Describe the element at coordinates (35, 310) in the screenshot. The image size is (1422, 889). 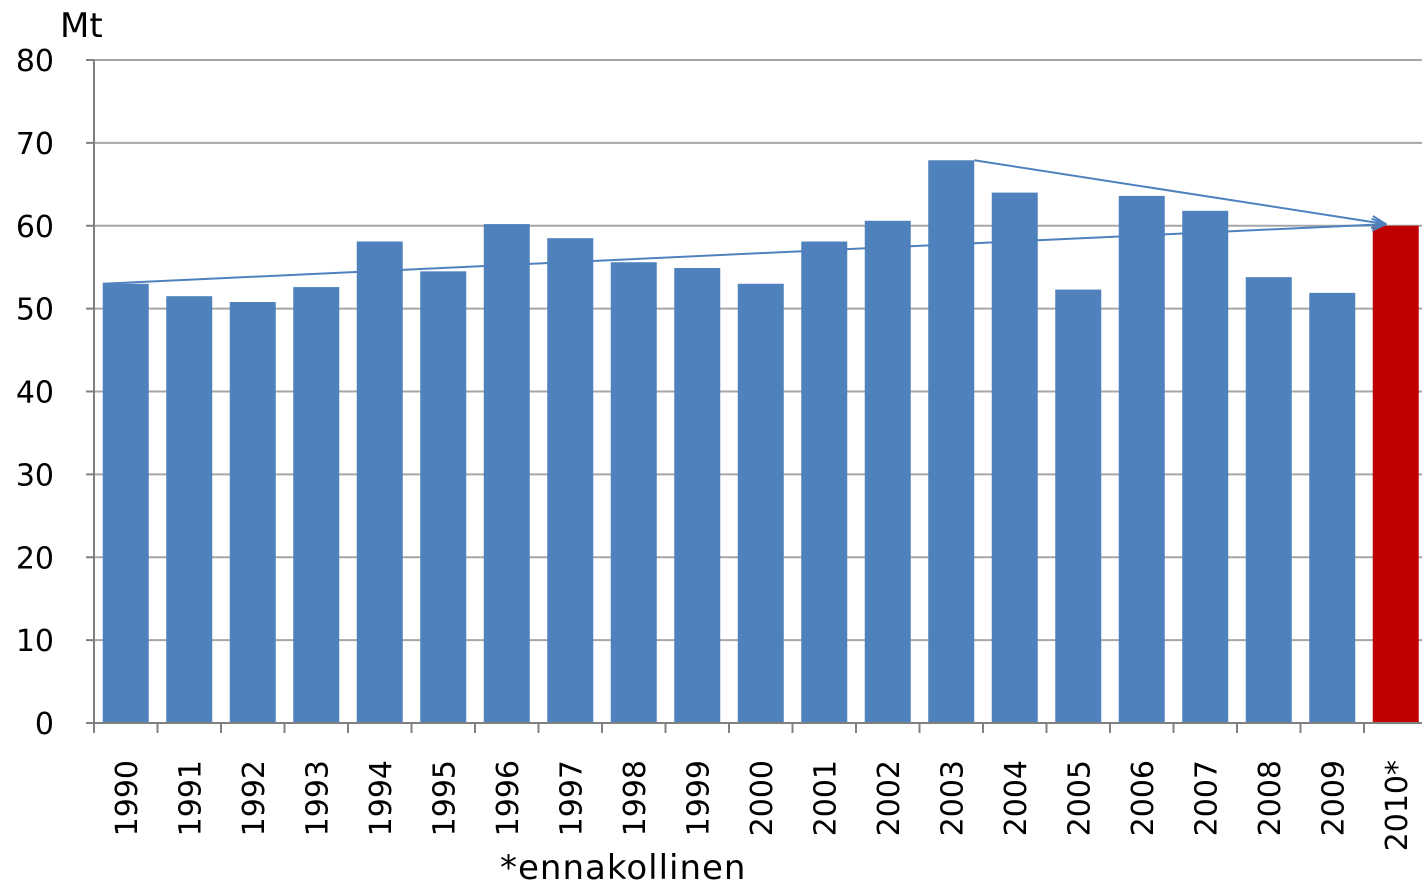
I see `y-tick-label: 50` at that location.